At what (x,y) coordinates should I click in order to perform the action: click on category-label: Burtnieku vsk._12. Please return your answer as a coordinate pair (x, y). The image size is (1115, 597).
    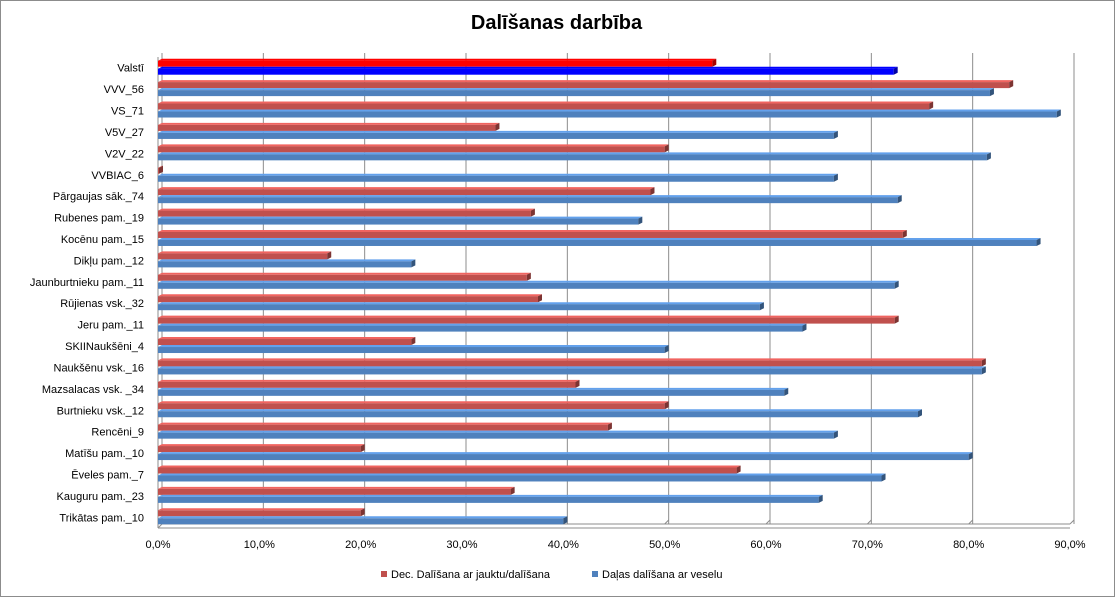
    Looking at the image, I should click on (100, 411).